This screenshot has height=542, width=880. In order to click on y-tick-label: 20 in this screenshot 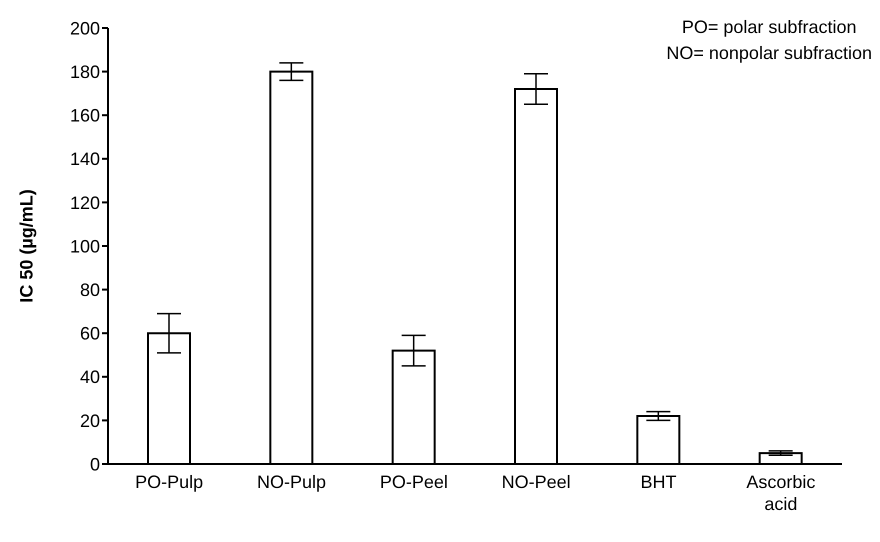, I will do `click(90, 420)`.